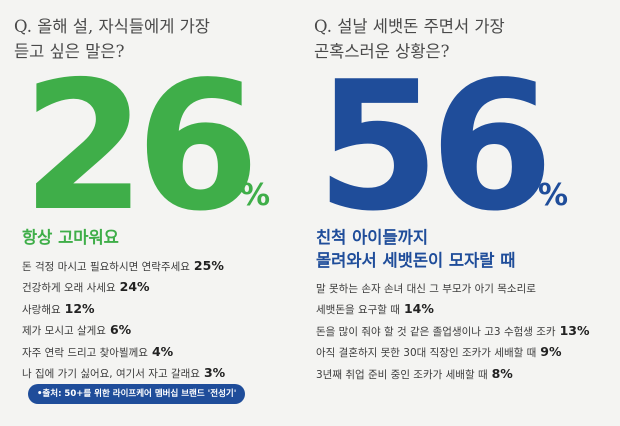  What do you see at coordinates (453, 309) in the screenshot?
I see `list-item: 세뱃돈을 요구할 때 14%` at bounding box center [453, 309].